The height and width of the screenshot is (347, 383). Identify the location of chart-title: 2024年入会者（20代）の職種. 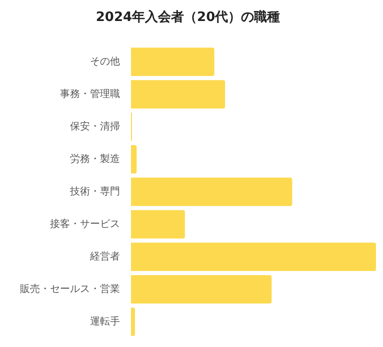
(188, 17).